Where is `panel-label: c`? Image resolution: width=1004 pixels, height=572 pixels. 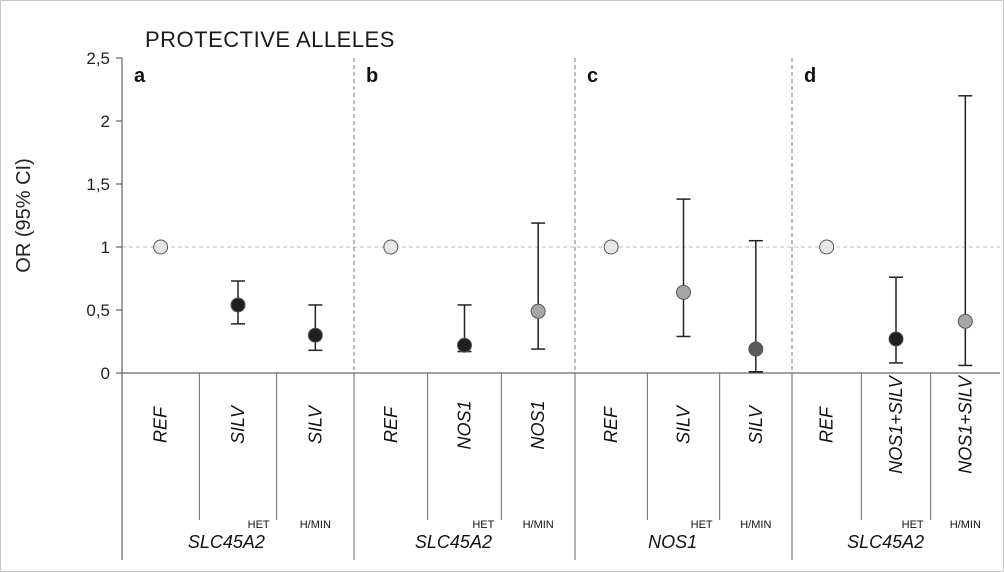 panel-label: c is located at coordinates (592, 76).